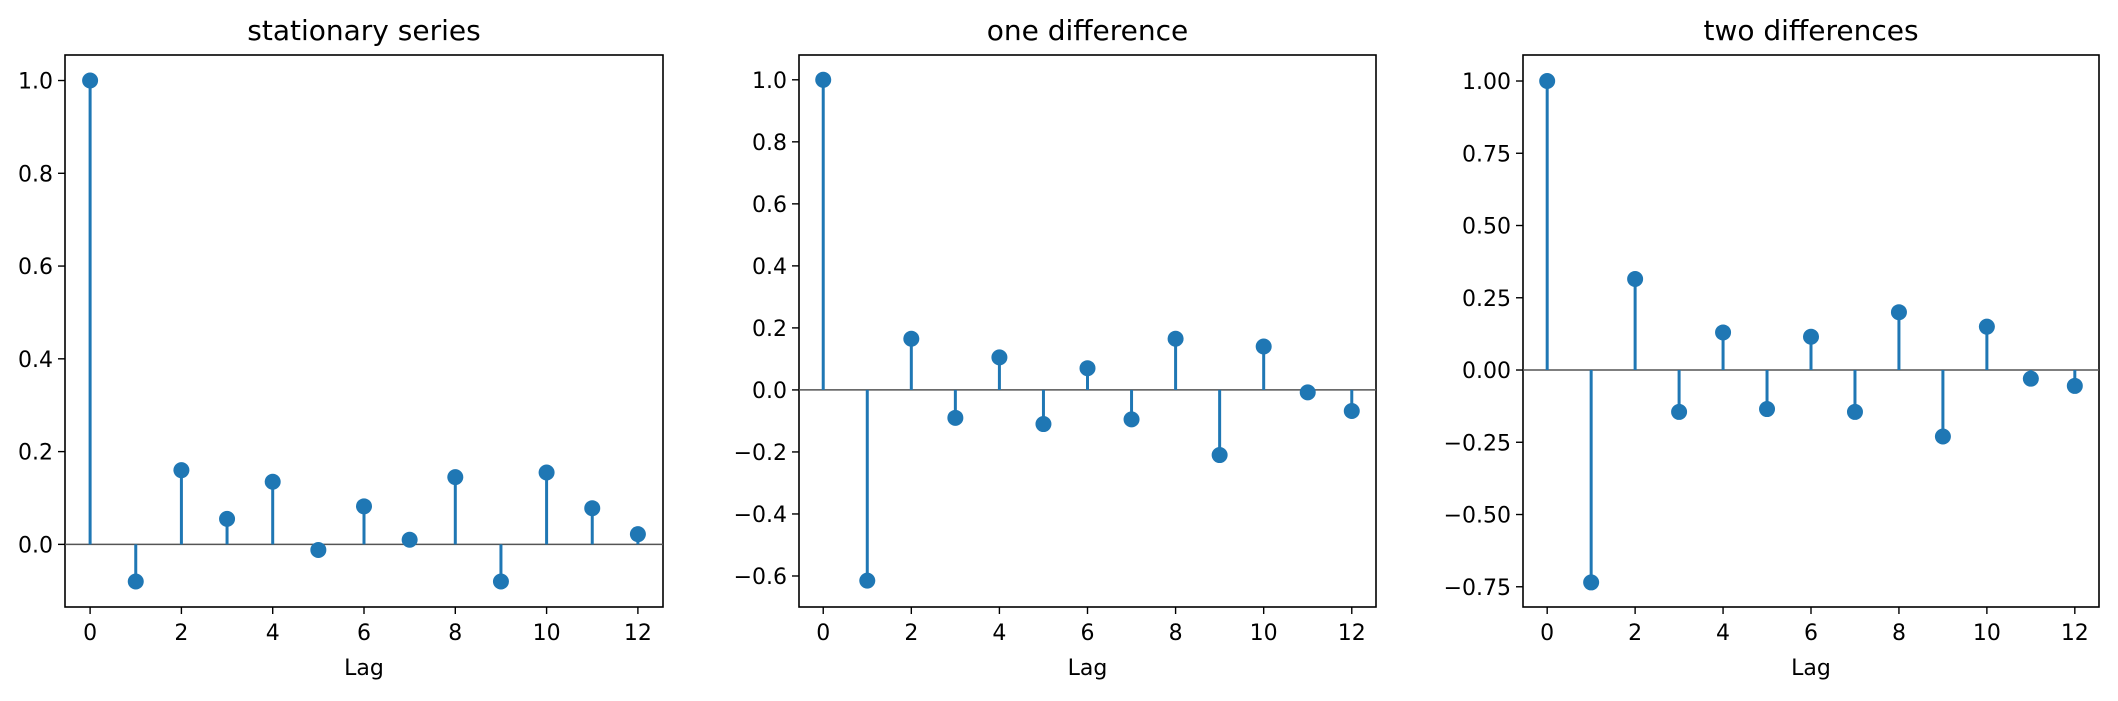 This screenshot has width=2118, height=701. What do you see at coordinates (760, 515) in the screenshot?
I see `y-tick-label: −0.4` at bounding box center [760, 515].